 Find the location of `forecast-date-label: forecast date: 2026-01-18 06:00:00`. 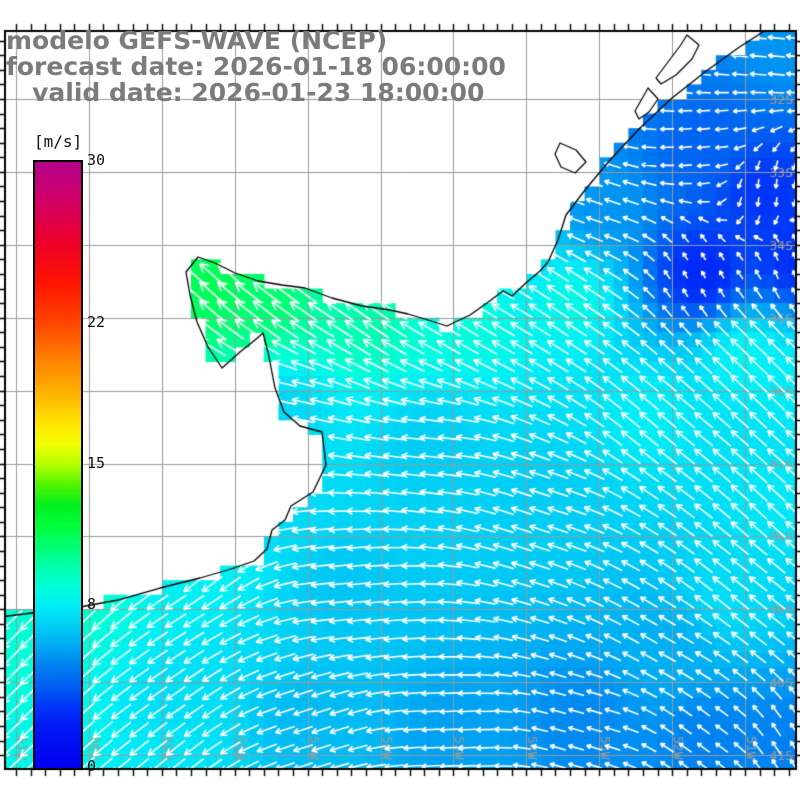

forecast-date-label: forecast date: 2026-01-18 06:00:00 is located at coordinates (256, 66).